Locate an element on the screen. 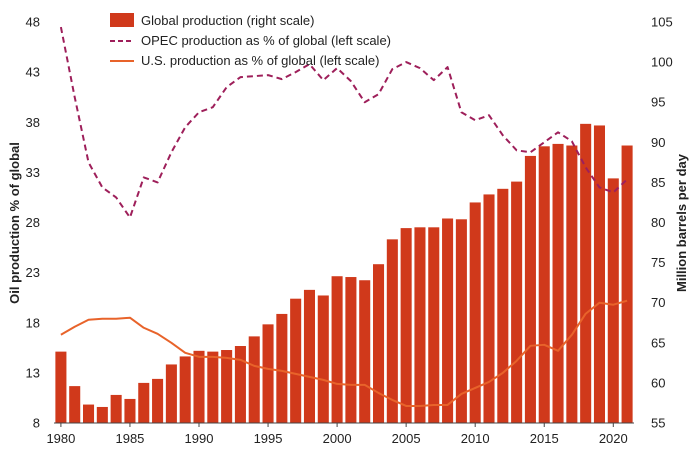 This screenshot has width=700, height=459. bar-1987 is located at coordinates (158, 400).